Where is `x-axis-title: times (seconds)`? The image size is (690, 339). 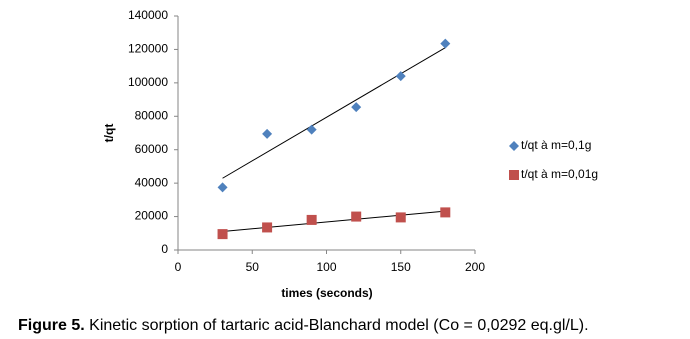
x-axis-title: times (seconds) is located at coordinates (326, 293).